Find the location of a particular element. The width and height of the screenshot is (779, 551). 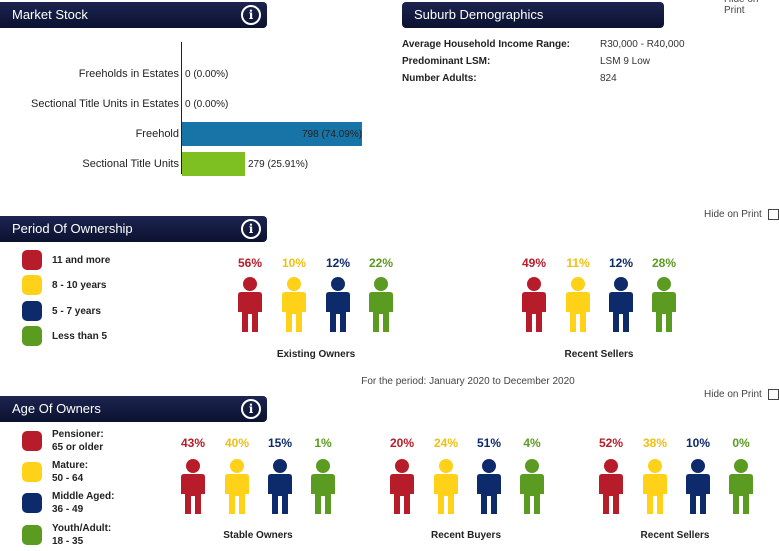

group-label-stable-owners: Stable Owners is located at coordinates (258, 535).